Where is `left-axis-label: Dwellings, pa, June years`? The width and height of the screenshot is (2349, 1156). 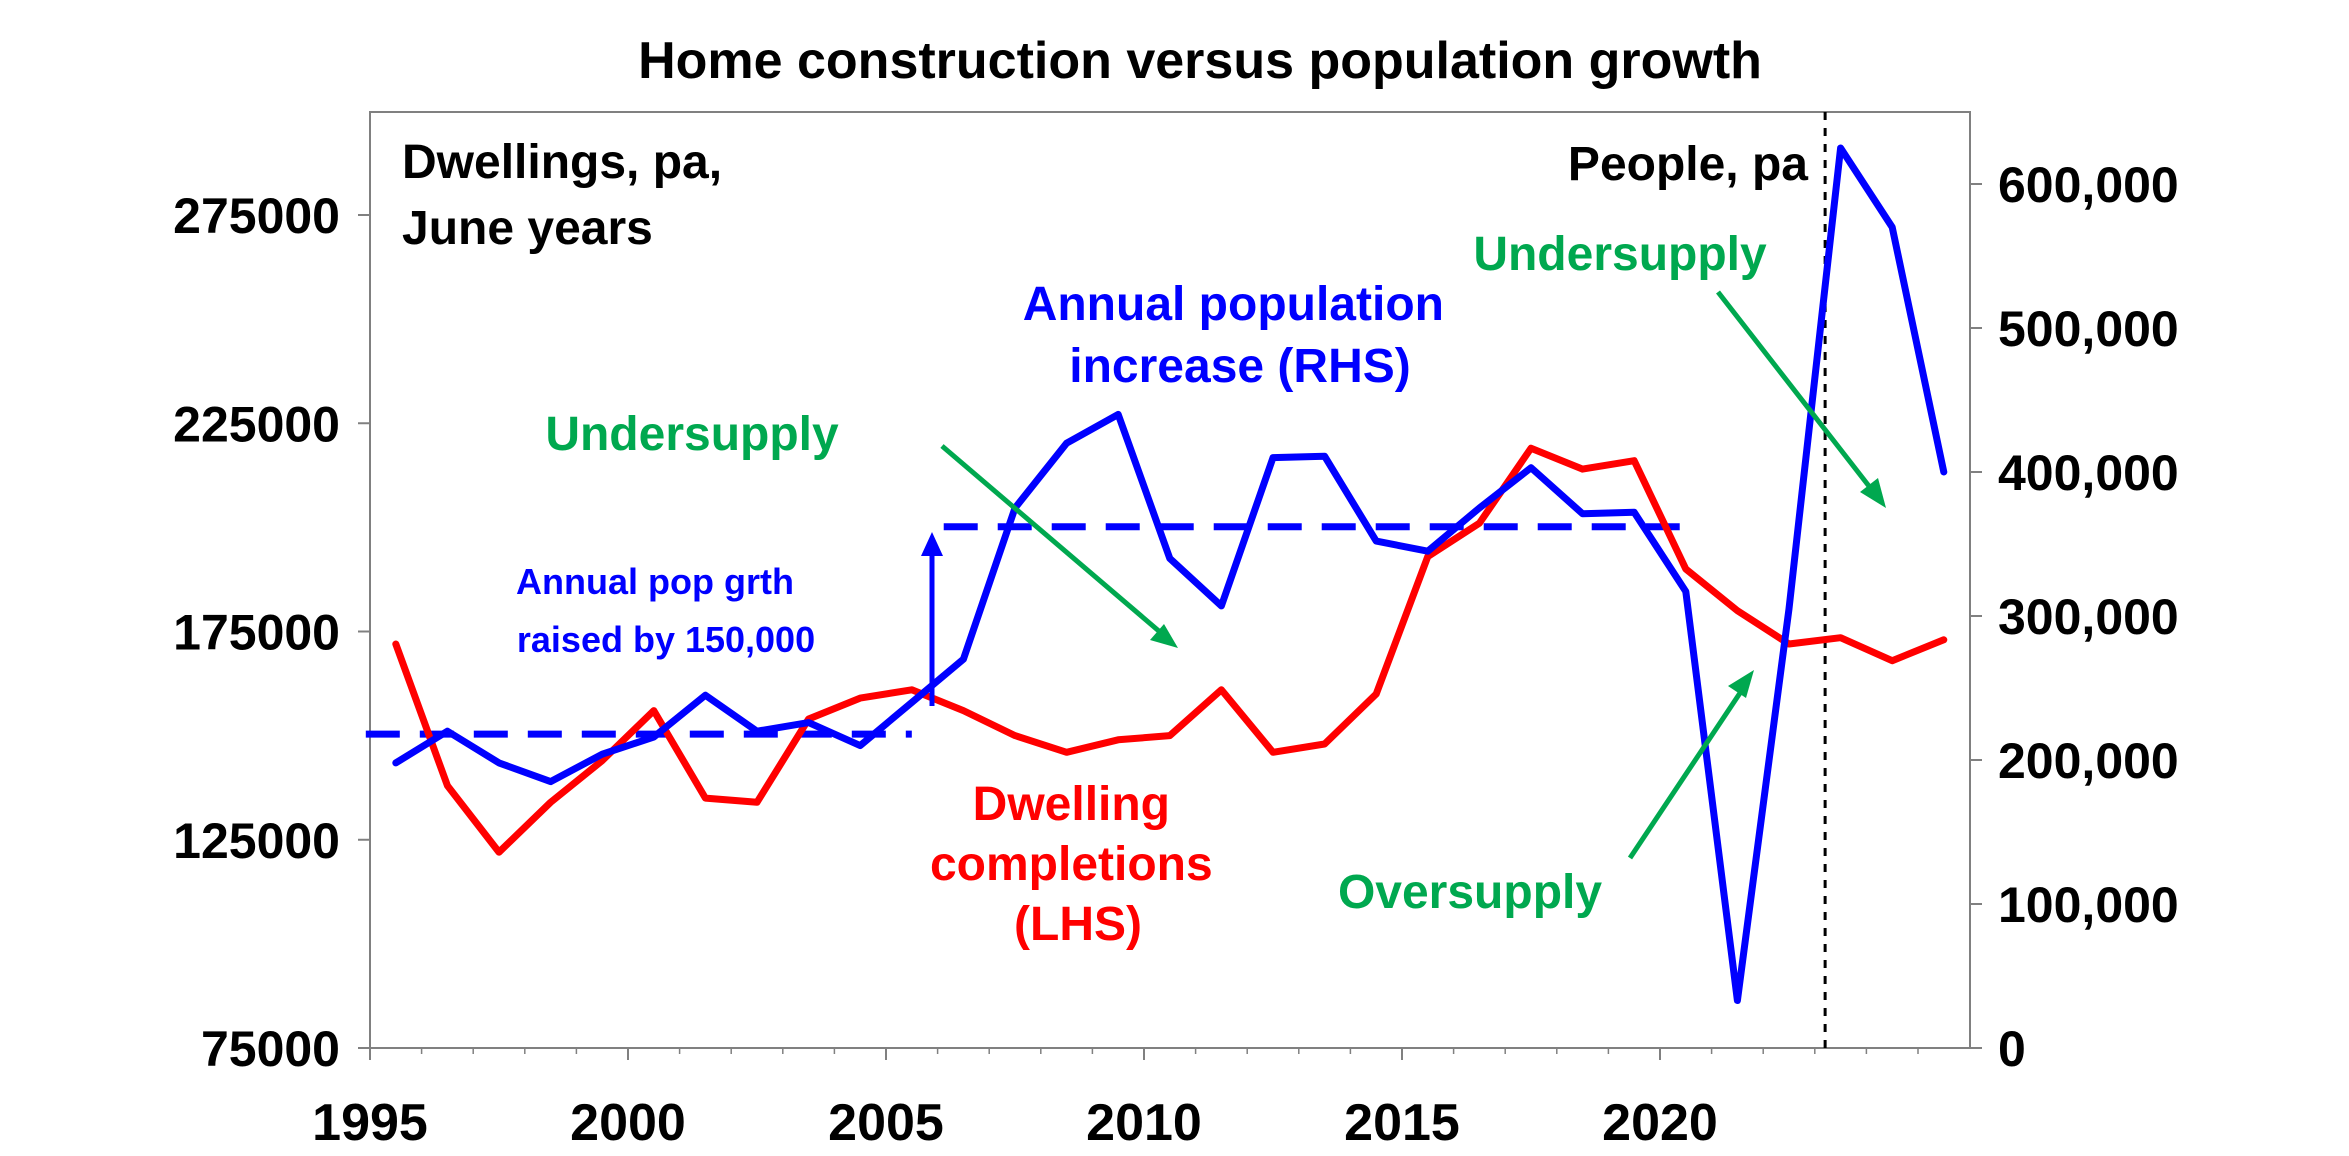
left-axis-label: Dwellings, pa, June years is located at coordinates (568, 195).